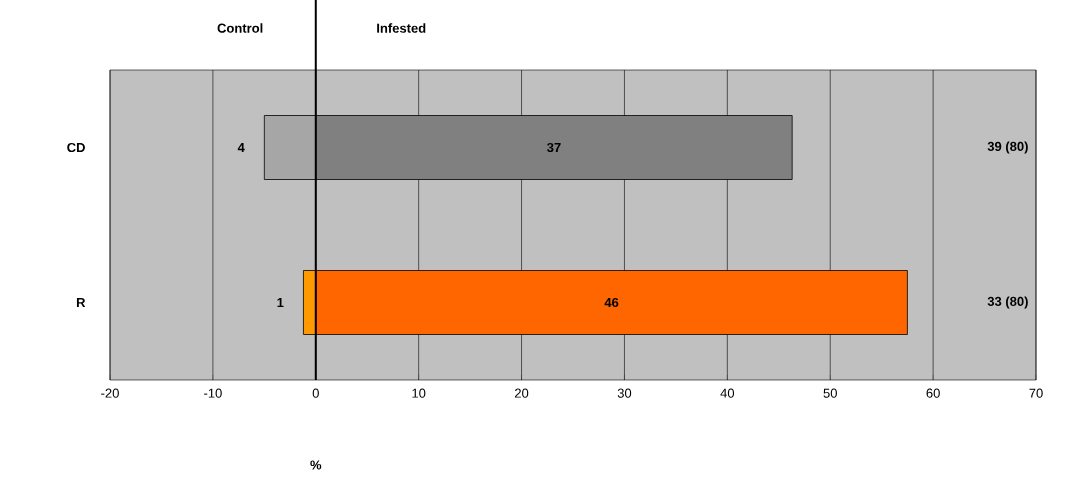  I want to click on annotation: 37, so click(554, 147).